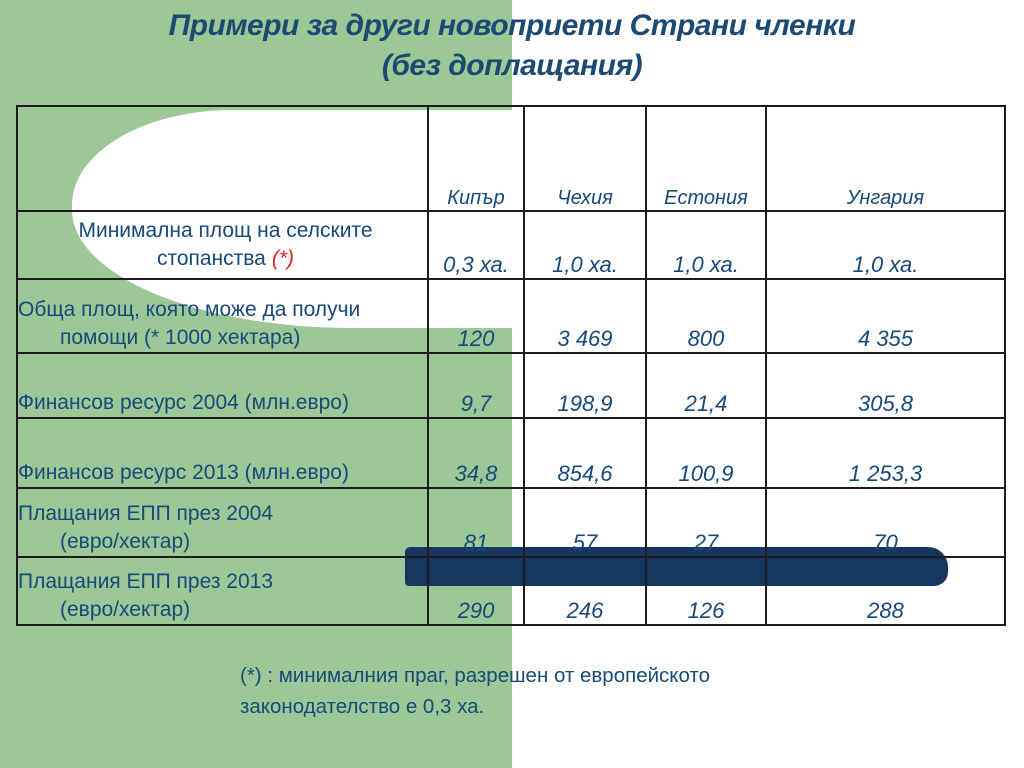 The image size is (1024, 768). What do you see at coordinates (585, 316) in the screenshot?
I see `cell-value: 3 469` at bounding box center [585, 316].